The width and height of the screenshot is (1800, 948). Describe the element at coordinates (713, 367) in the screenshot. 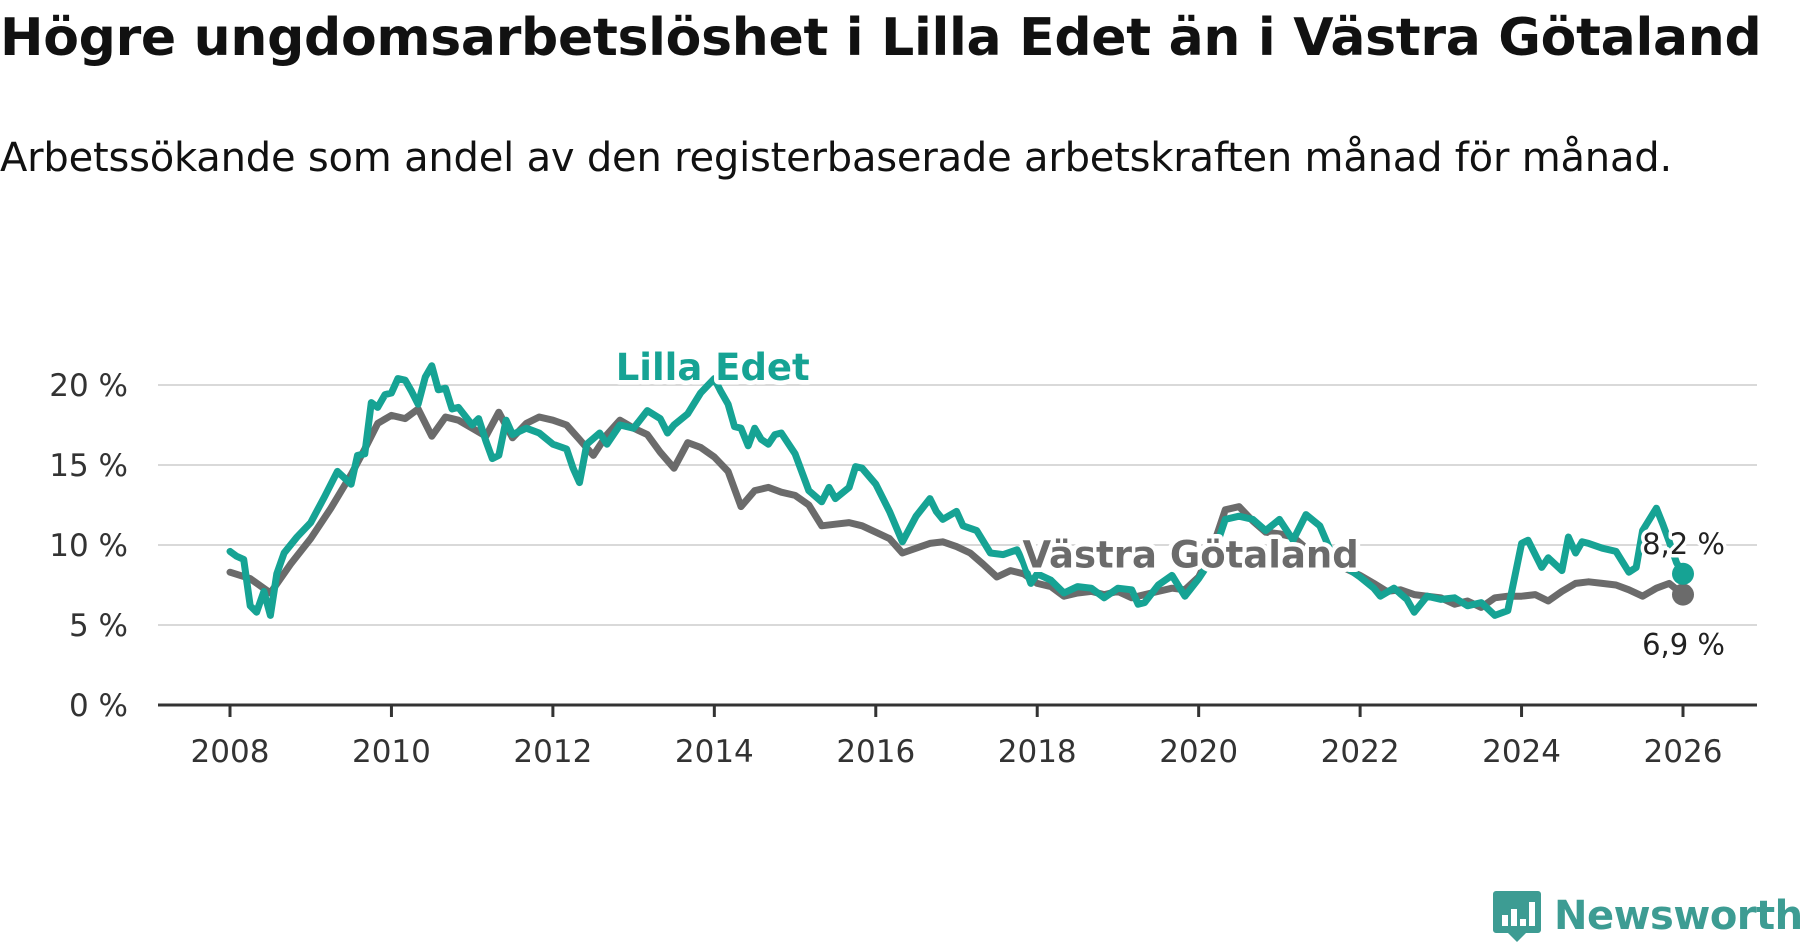

I see `series-annotation: Lilla Edet` at that location.